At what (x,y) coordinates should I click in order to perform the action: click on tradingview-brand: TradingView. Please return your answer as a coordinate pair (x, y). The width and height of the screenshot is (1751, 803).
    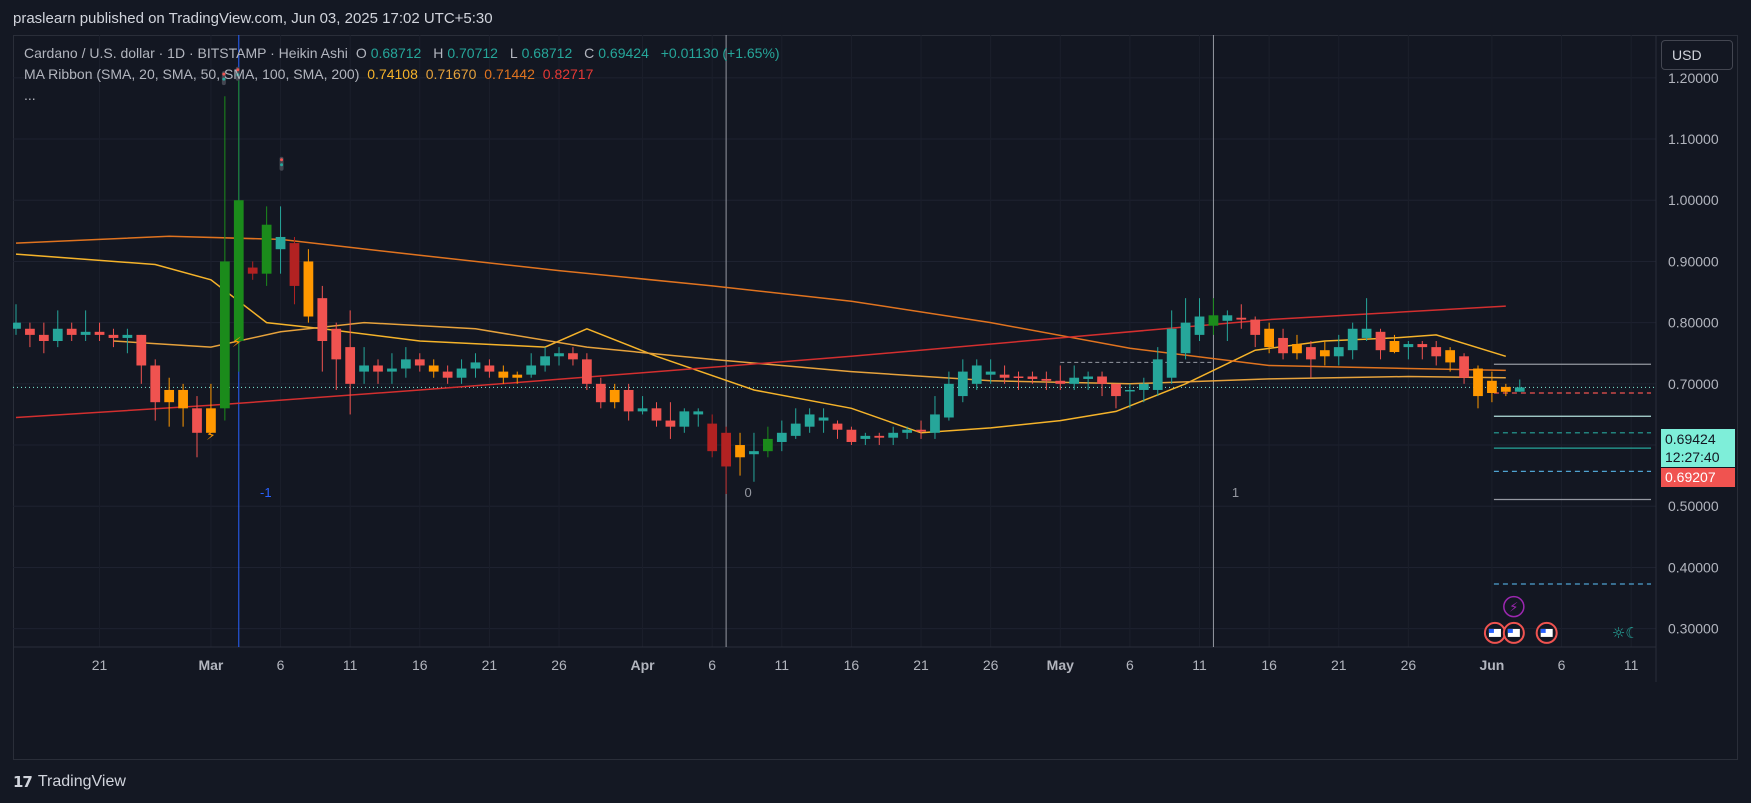
    Looking at the image, I should click on (81, 781).